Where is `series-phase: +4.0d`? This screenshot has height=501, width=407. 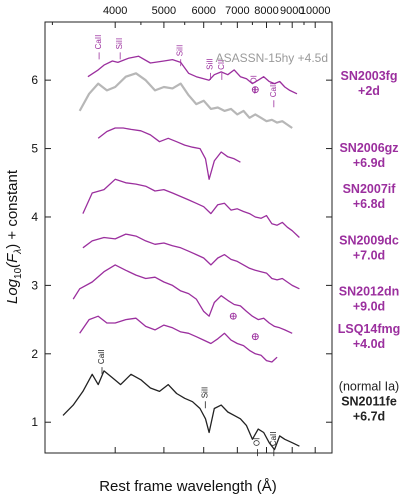
series-phase: +4.0d is located at coordinates (369, 344).